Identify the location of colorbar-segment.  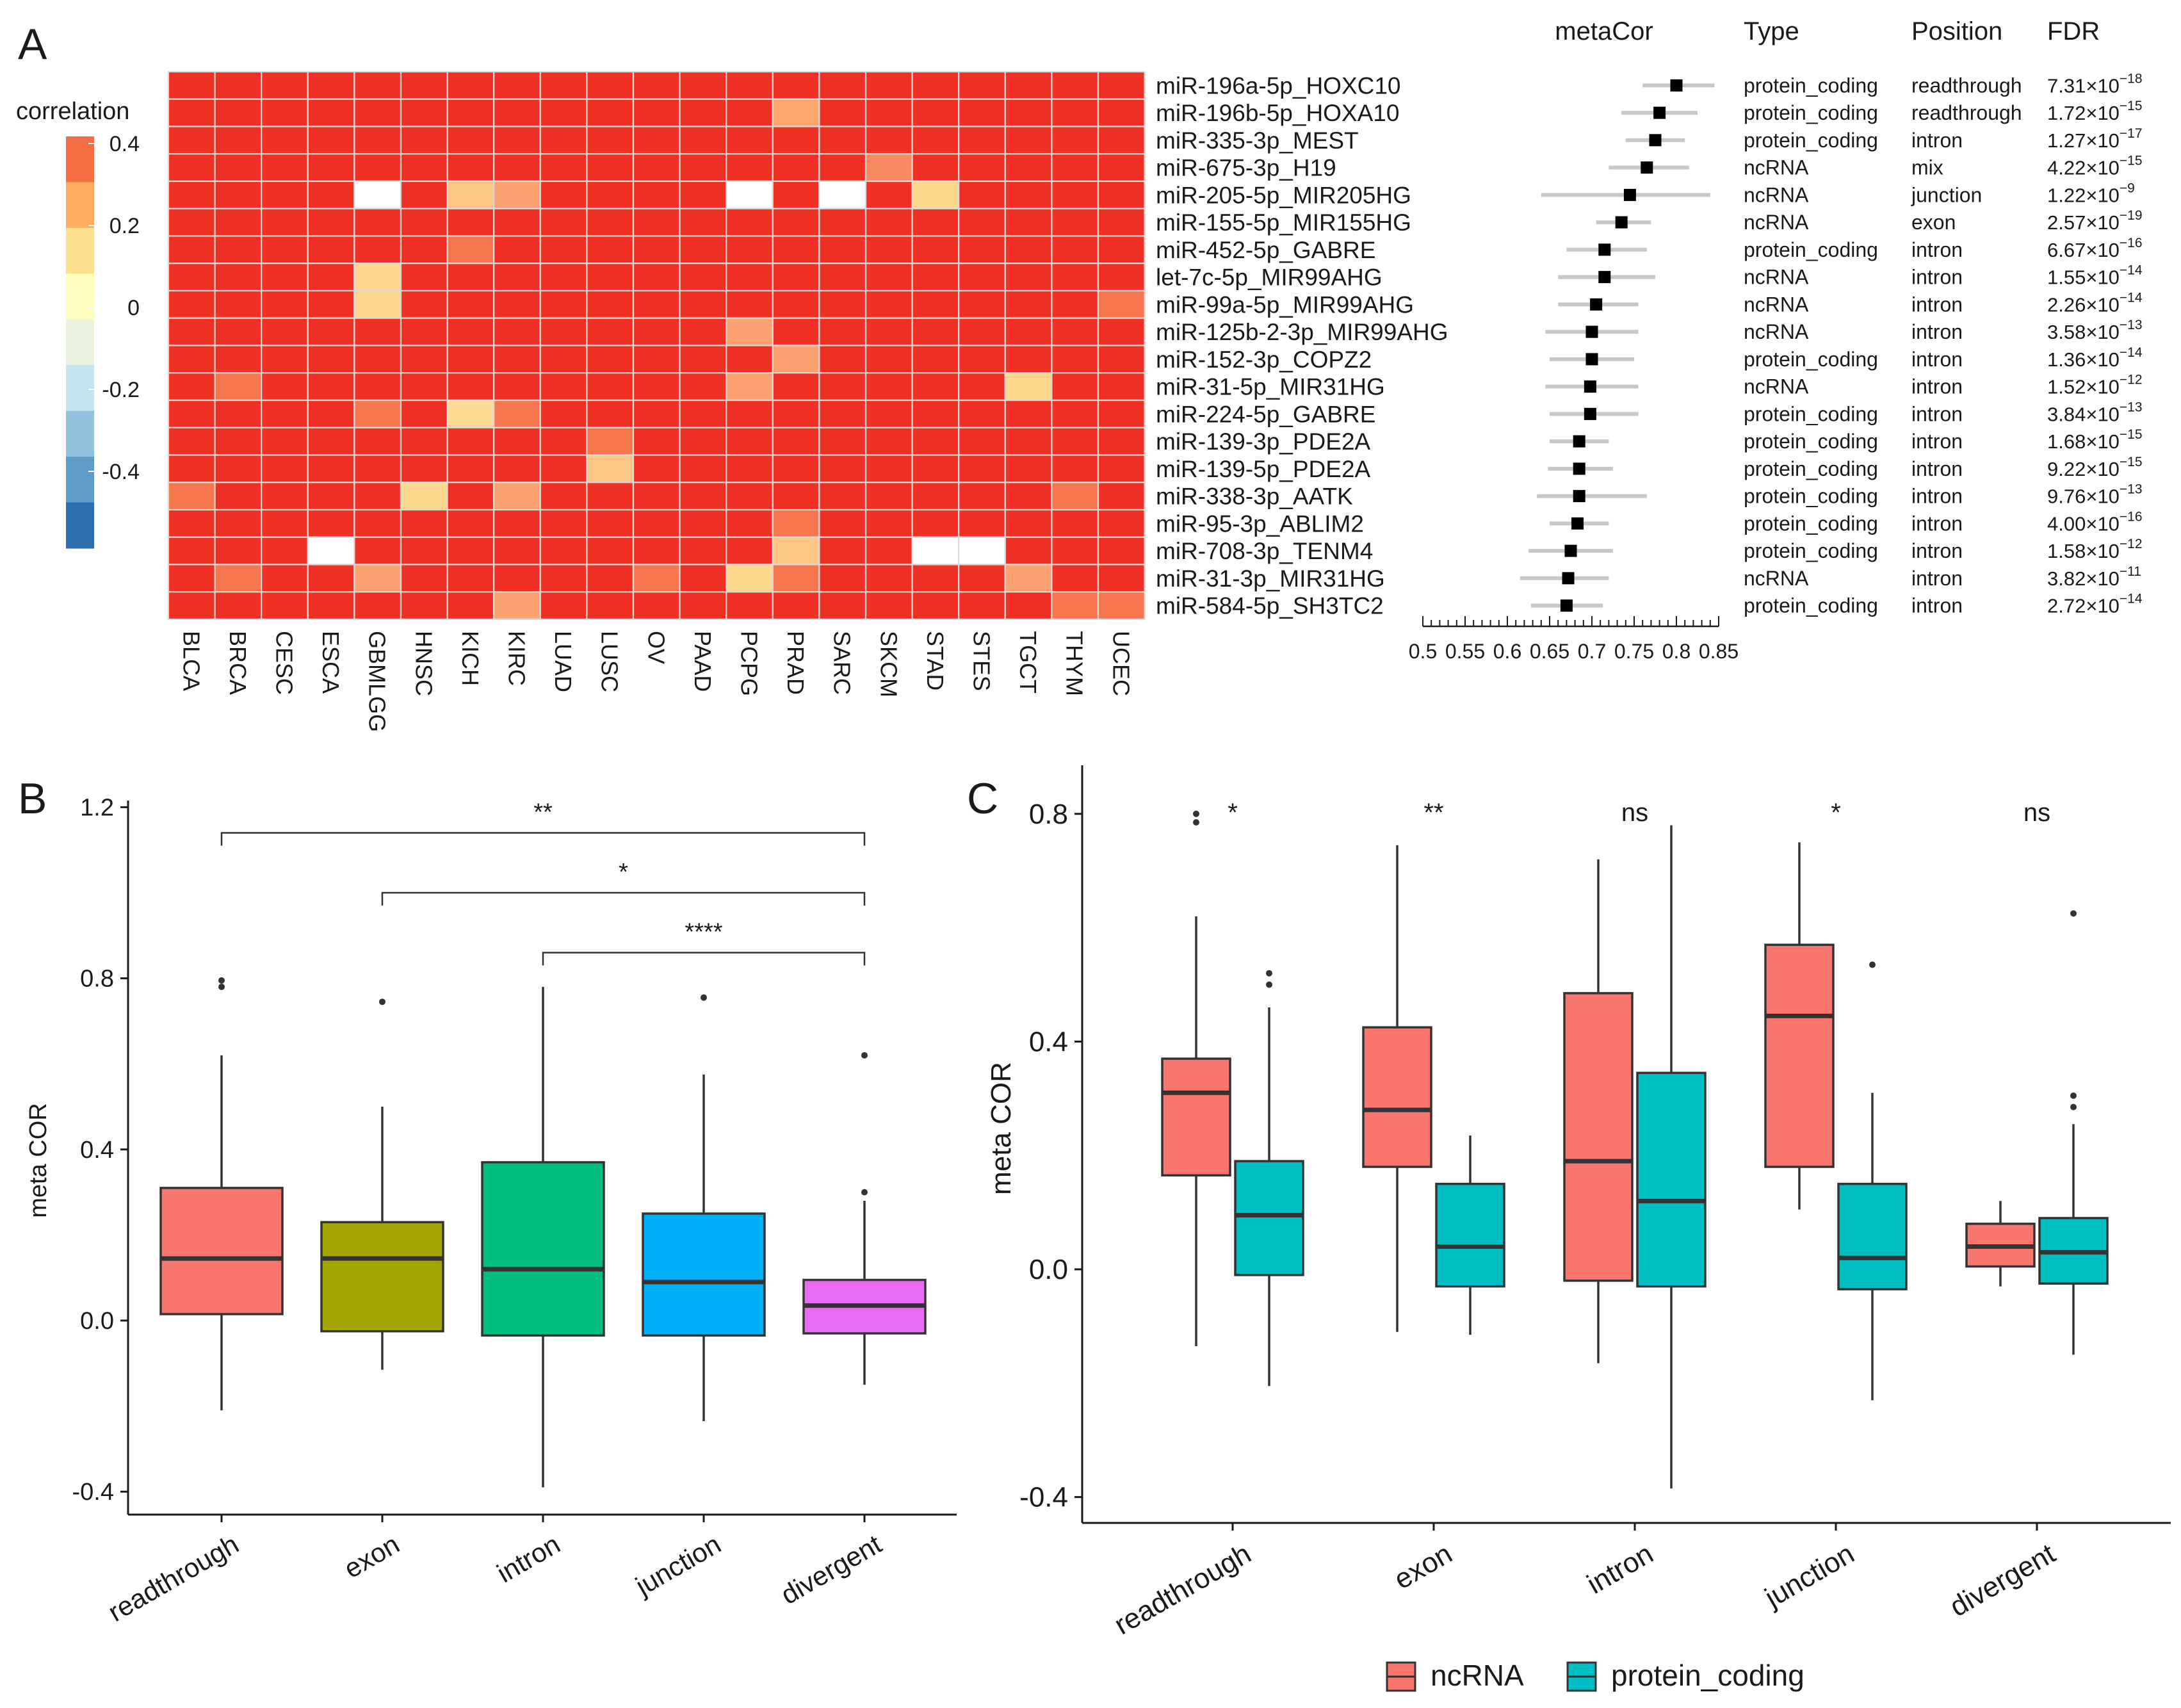
(80, 205).